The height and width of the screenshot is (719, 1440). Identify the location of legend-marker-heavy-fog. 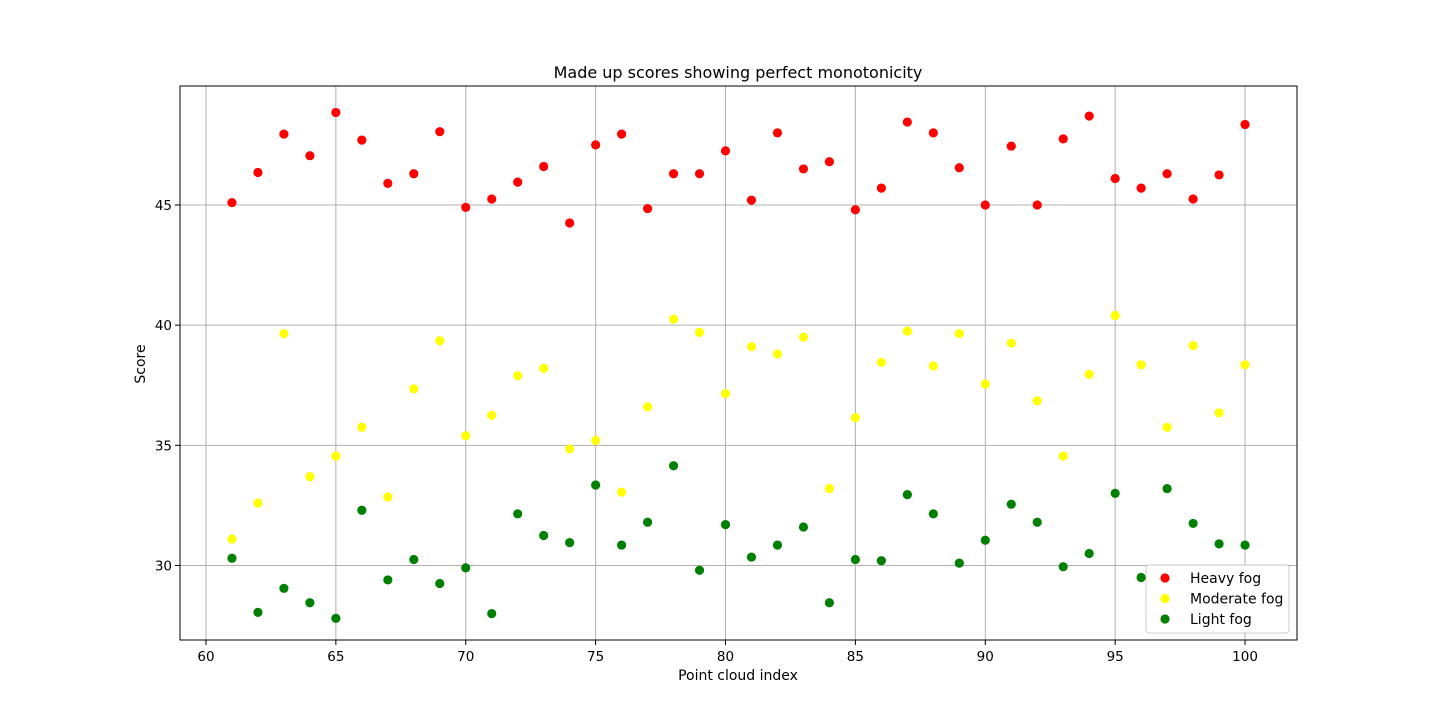
(1165, 578).